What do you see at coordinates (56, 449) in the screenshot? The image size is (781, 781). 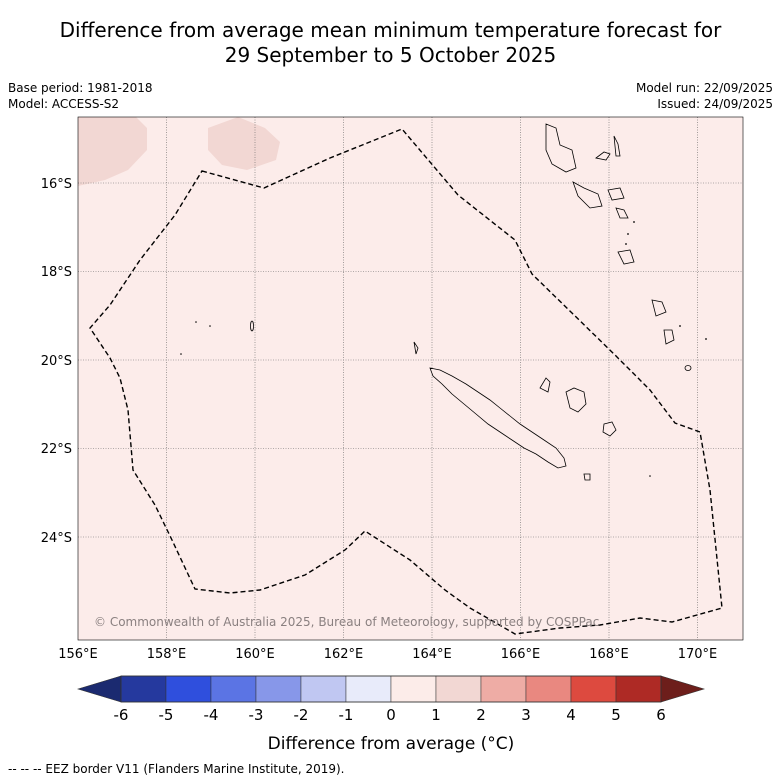 I see `lat-label-22: 22°S` at bounding box center [56, 449].